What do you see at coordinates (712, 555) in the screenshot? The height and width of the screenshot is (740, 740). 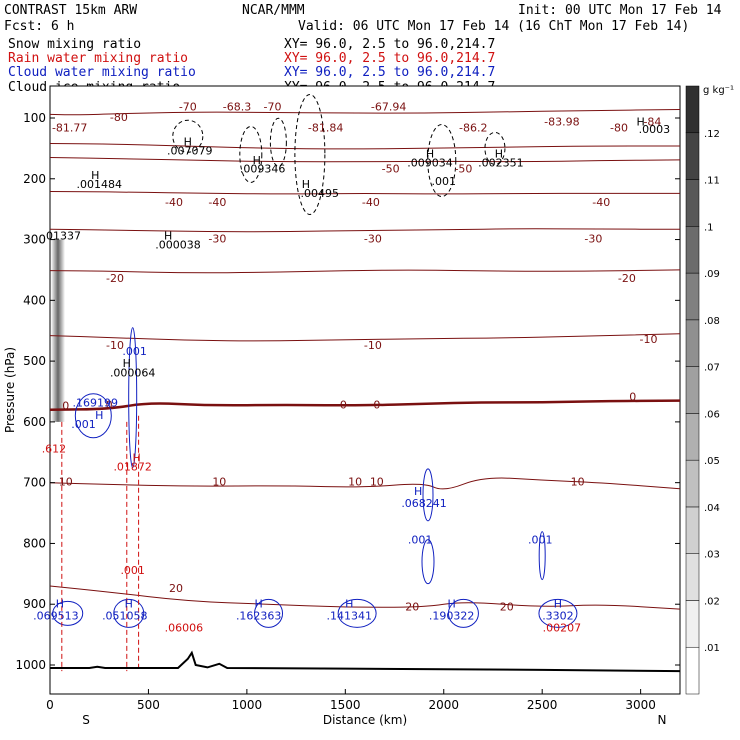 I see `colorbar-level: .03` at bounding box center [712, 555].